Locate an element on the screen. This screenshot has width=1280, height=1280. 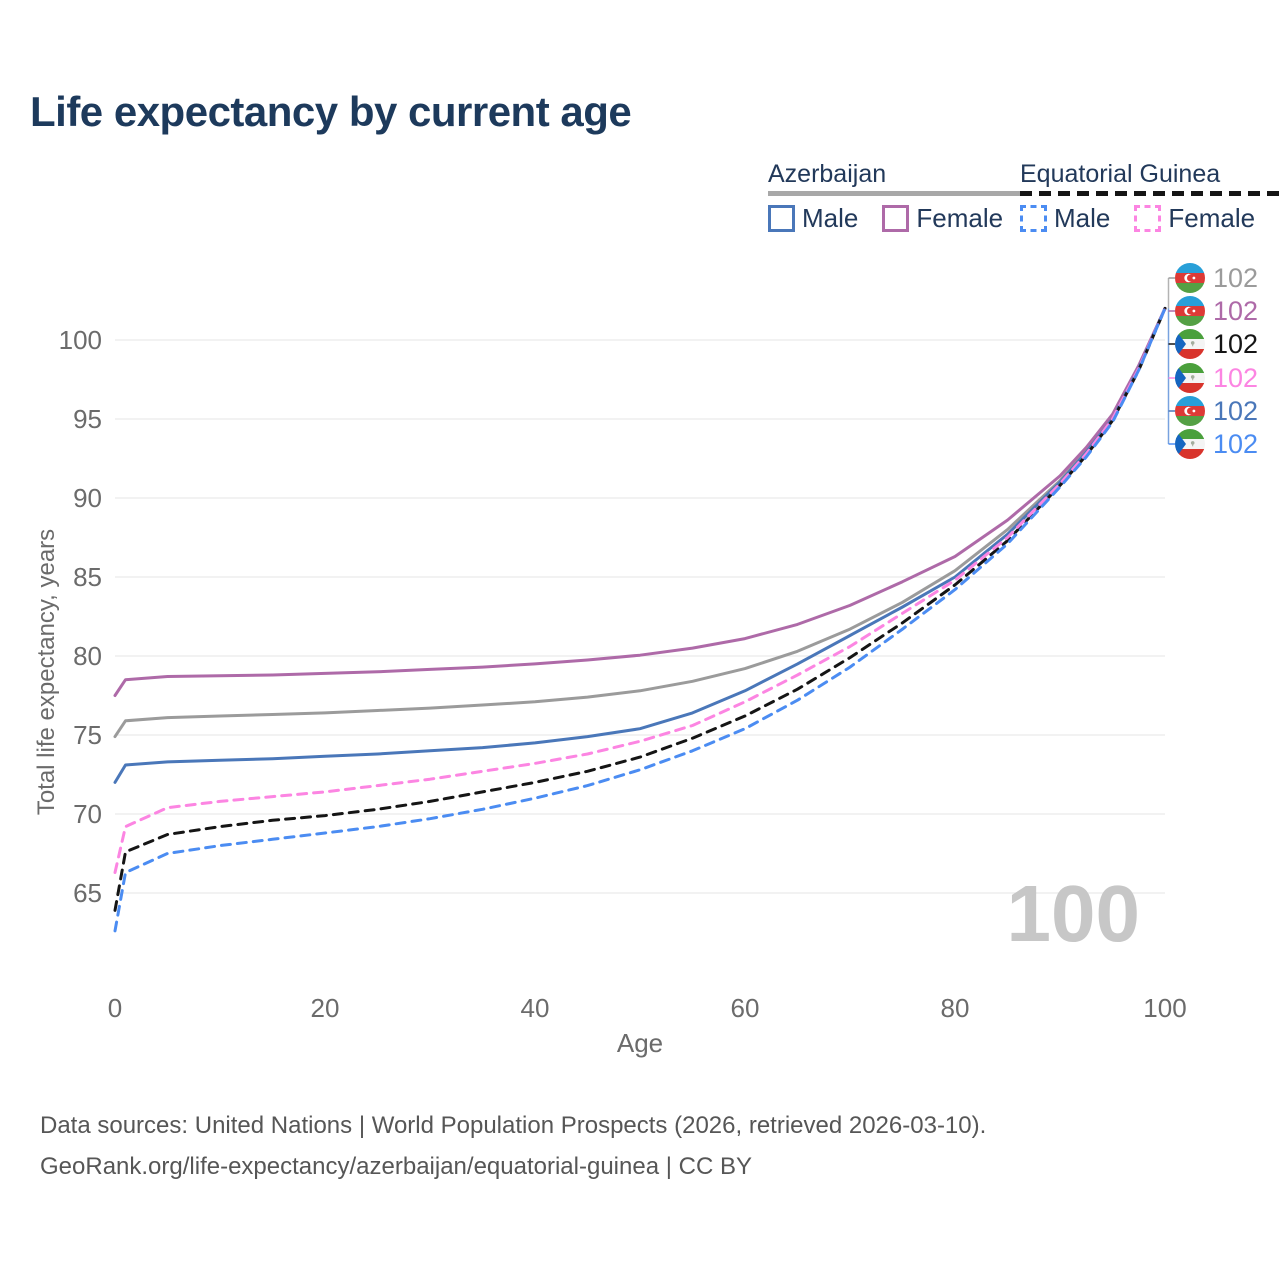
legend-group-azerbaijan: Azerbaijan Male Female is located at coordinates (898, 196).